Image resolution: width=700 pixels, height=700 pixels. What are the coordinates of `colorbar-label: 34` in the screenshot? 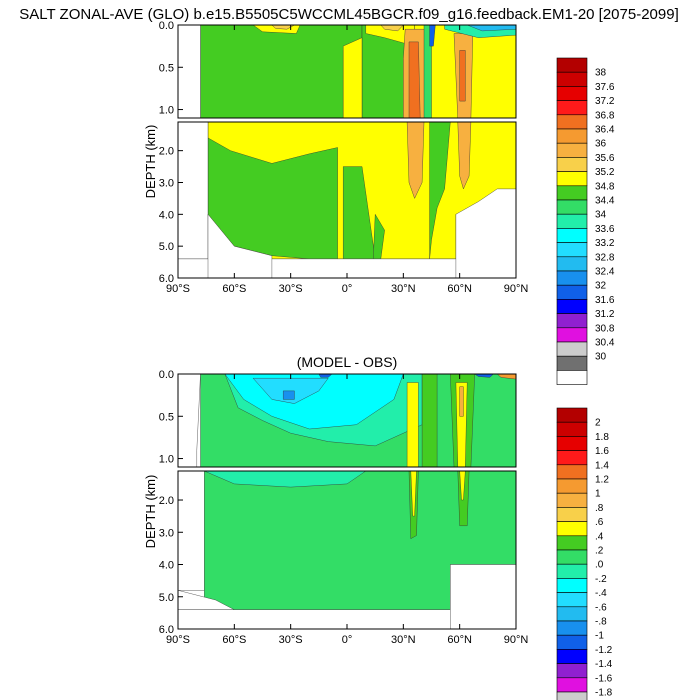 It's located at (601, 215).